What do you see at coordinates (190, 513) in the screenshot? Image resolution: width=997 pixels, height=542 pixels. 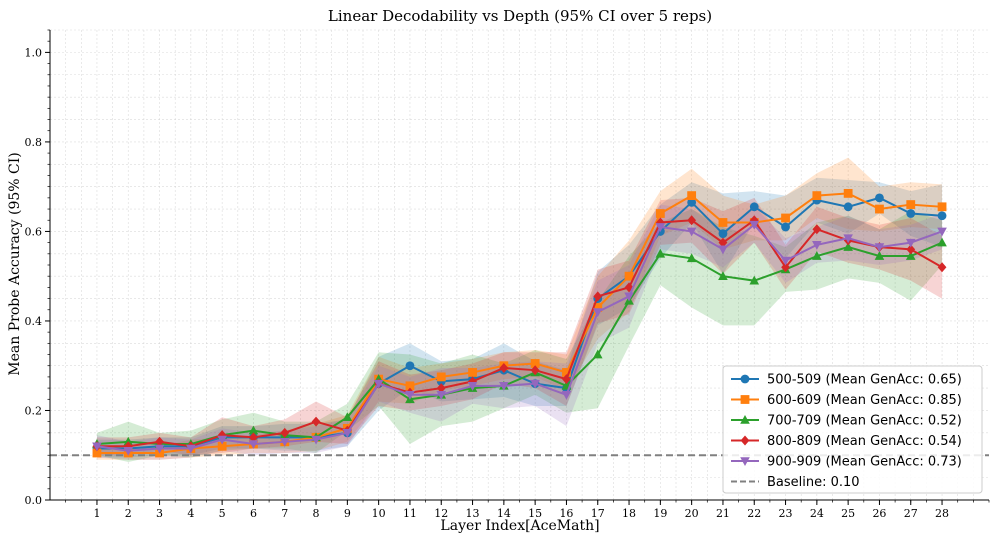 I see `x-tick-label: 4` at bounding box center [190, 513].